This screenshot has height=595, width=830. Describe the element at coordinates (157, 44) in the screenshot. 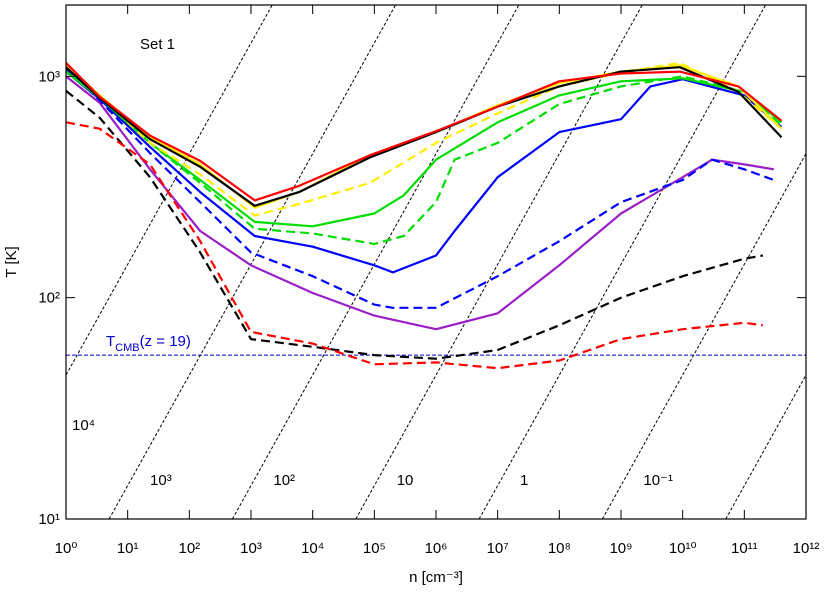

I see `annotation: Set 1` at that location.